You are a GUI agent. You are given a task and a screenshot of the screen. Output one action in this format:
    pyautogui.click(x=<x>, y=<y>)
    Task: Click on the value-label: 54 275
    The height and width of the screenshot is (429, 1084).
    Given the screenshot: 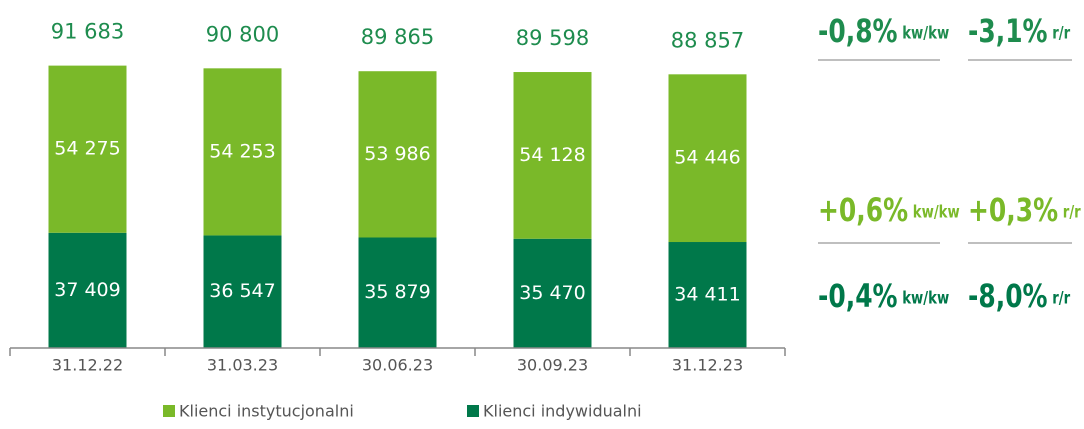 What is the action you would take?
    pyautogui.click(x=87, y=149)
    